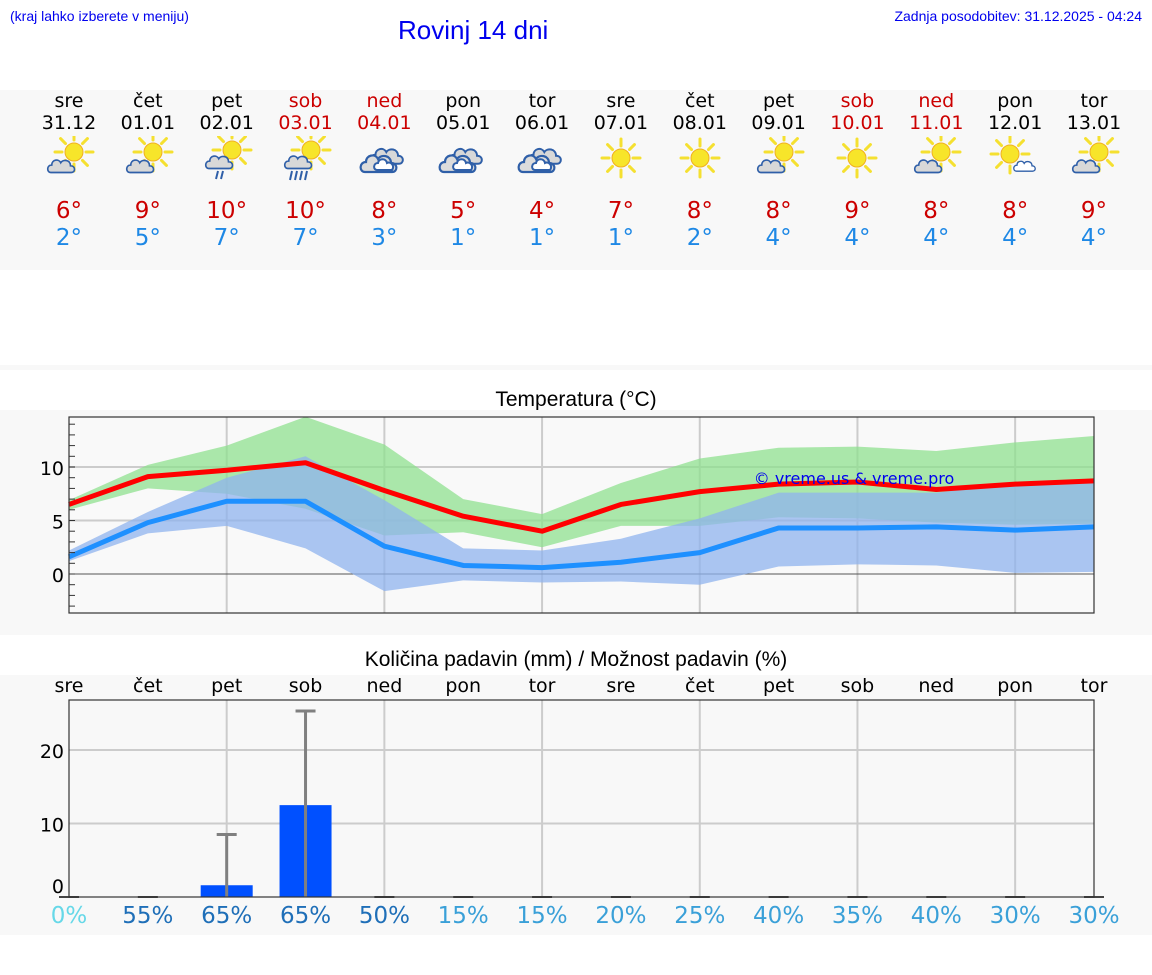  Describe the element at coordinates (69, 211) in the screenshot. I see `max-temp: 6°` at that location.